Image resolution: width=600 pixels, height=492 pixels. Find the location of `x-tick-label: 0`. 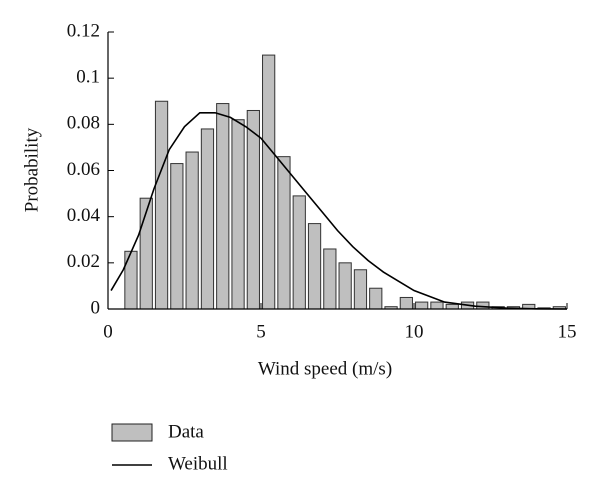

x-tick-label: 0 is located at coordinates (108, 331).